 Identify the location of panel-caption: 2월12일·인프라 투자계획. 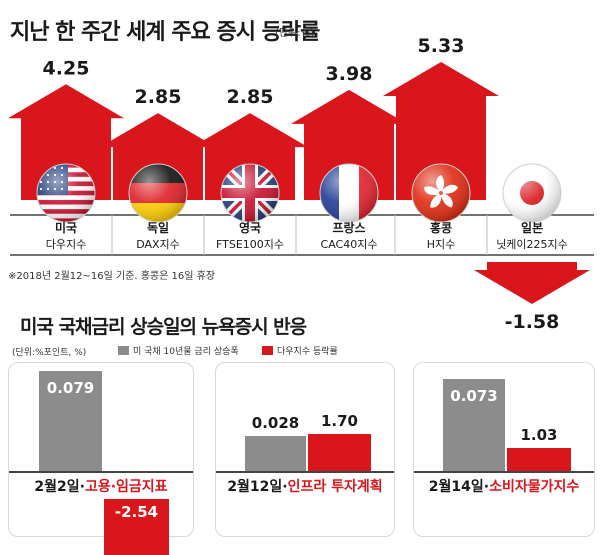
(305, 486).